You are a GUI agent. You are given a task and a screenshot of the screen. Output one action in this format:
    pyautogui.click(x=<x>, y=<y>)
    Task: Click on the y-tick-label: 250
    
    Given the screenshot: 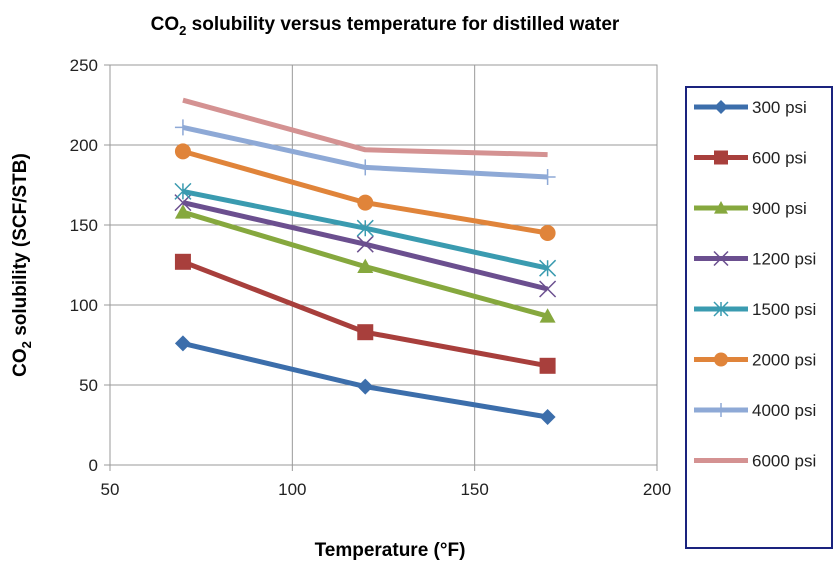 What is the action you would take?
    pyautogui.click(x=84, y=65)
    